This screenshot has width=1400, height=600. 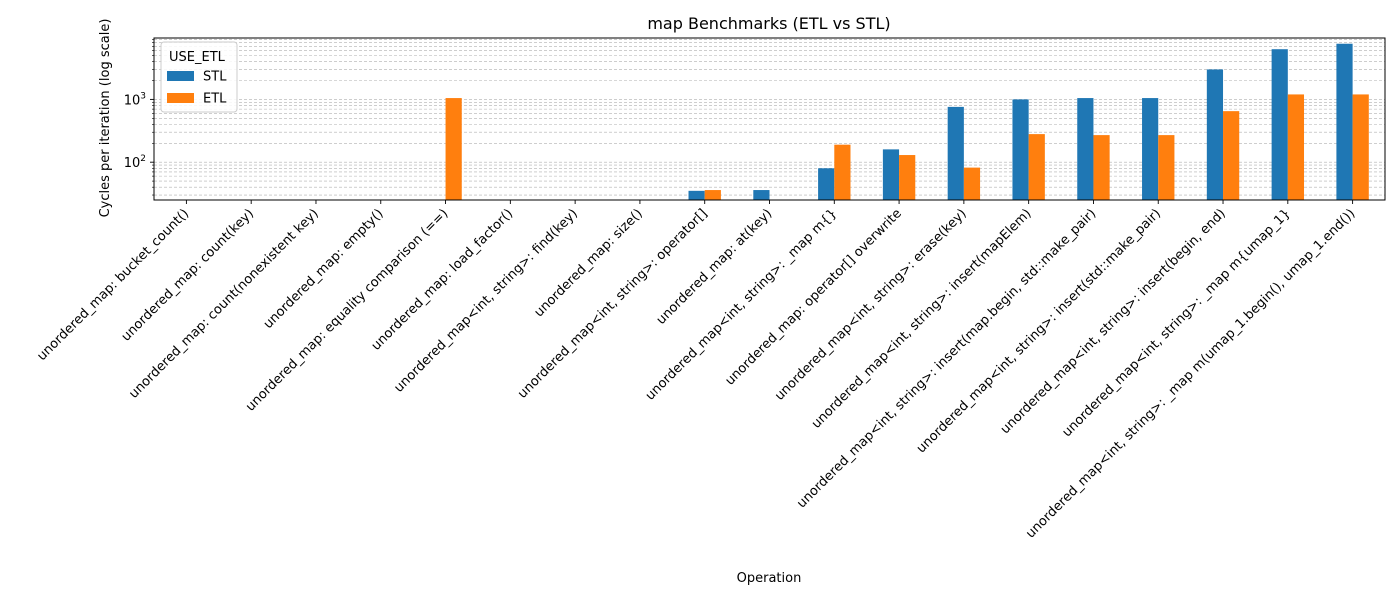 What do you see at coordinates (215, 99) in the screenshot?
I see `legend-label-etl: ETL` at bounding box center [215, 99].